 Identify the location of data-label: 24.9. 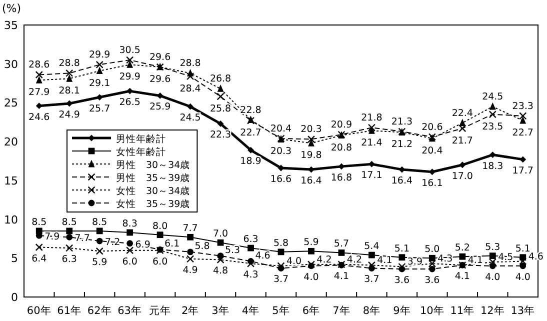
(69, 114).